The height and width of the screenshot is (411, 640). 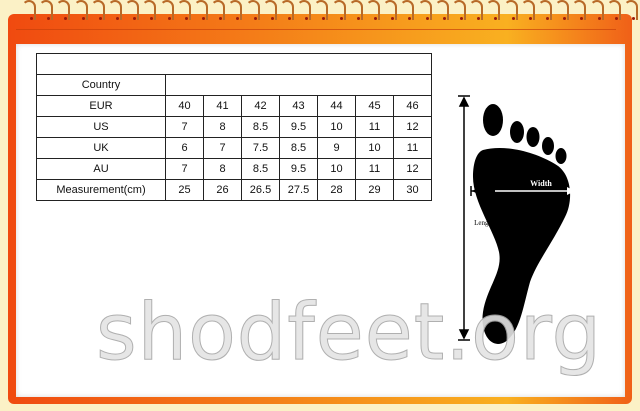 I want to click on table-cell: 8, so click(x=222, y=169).